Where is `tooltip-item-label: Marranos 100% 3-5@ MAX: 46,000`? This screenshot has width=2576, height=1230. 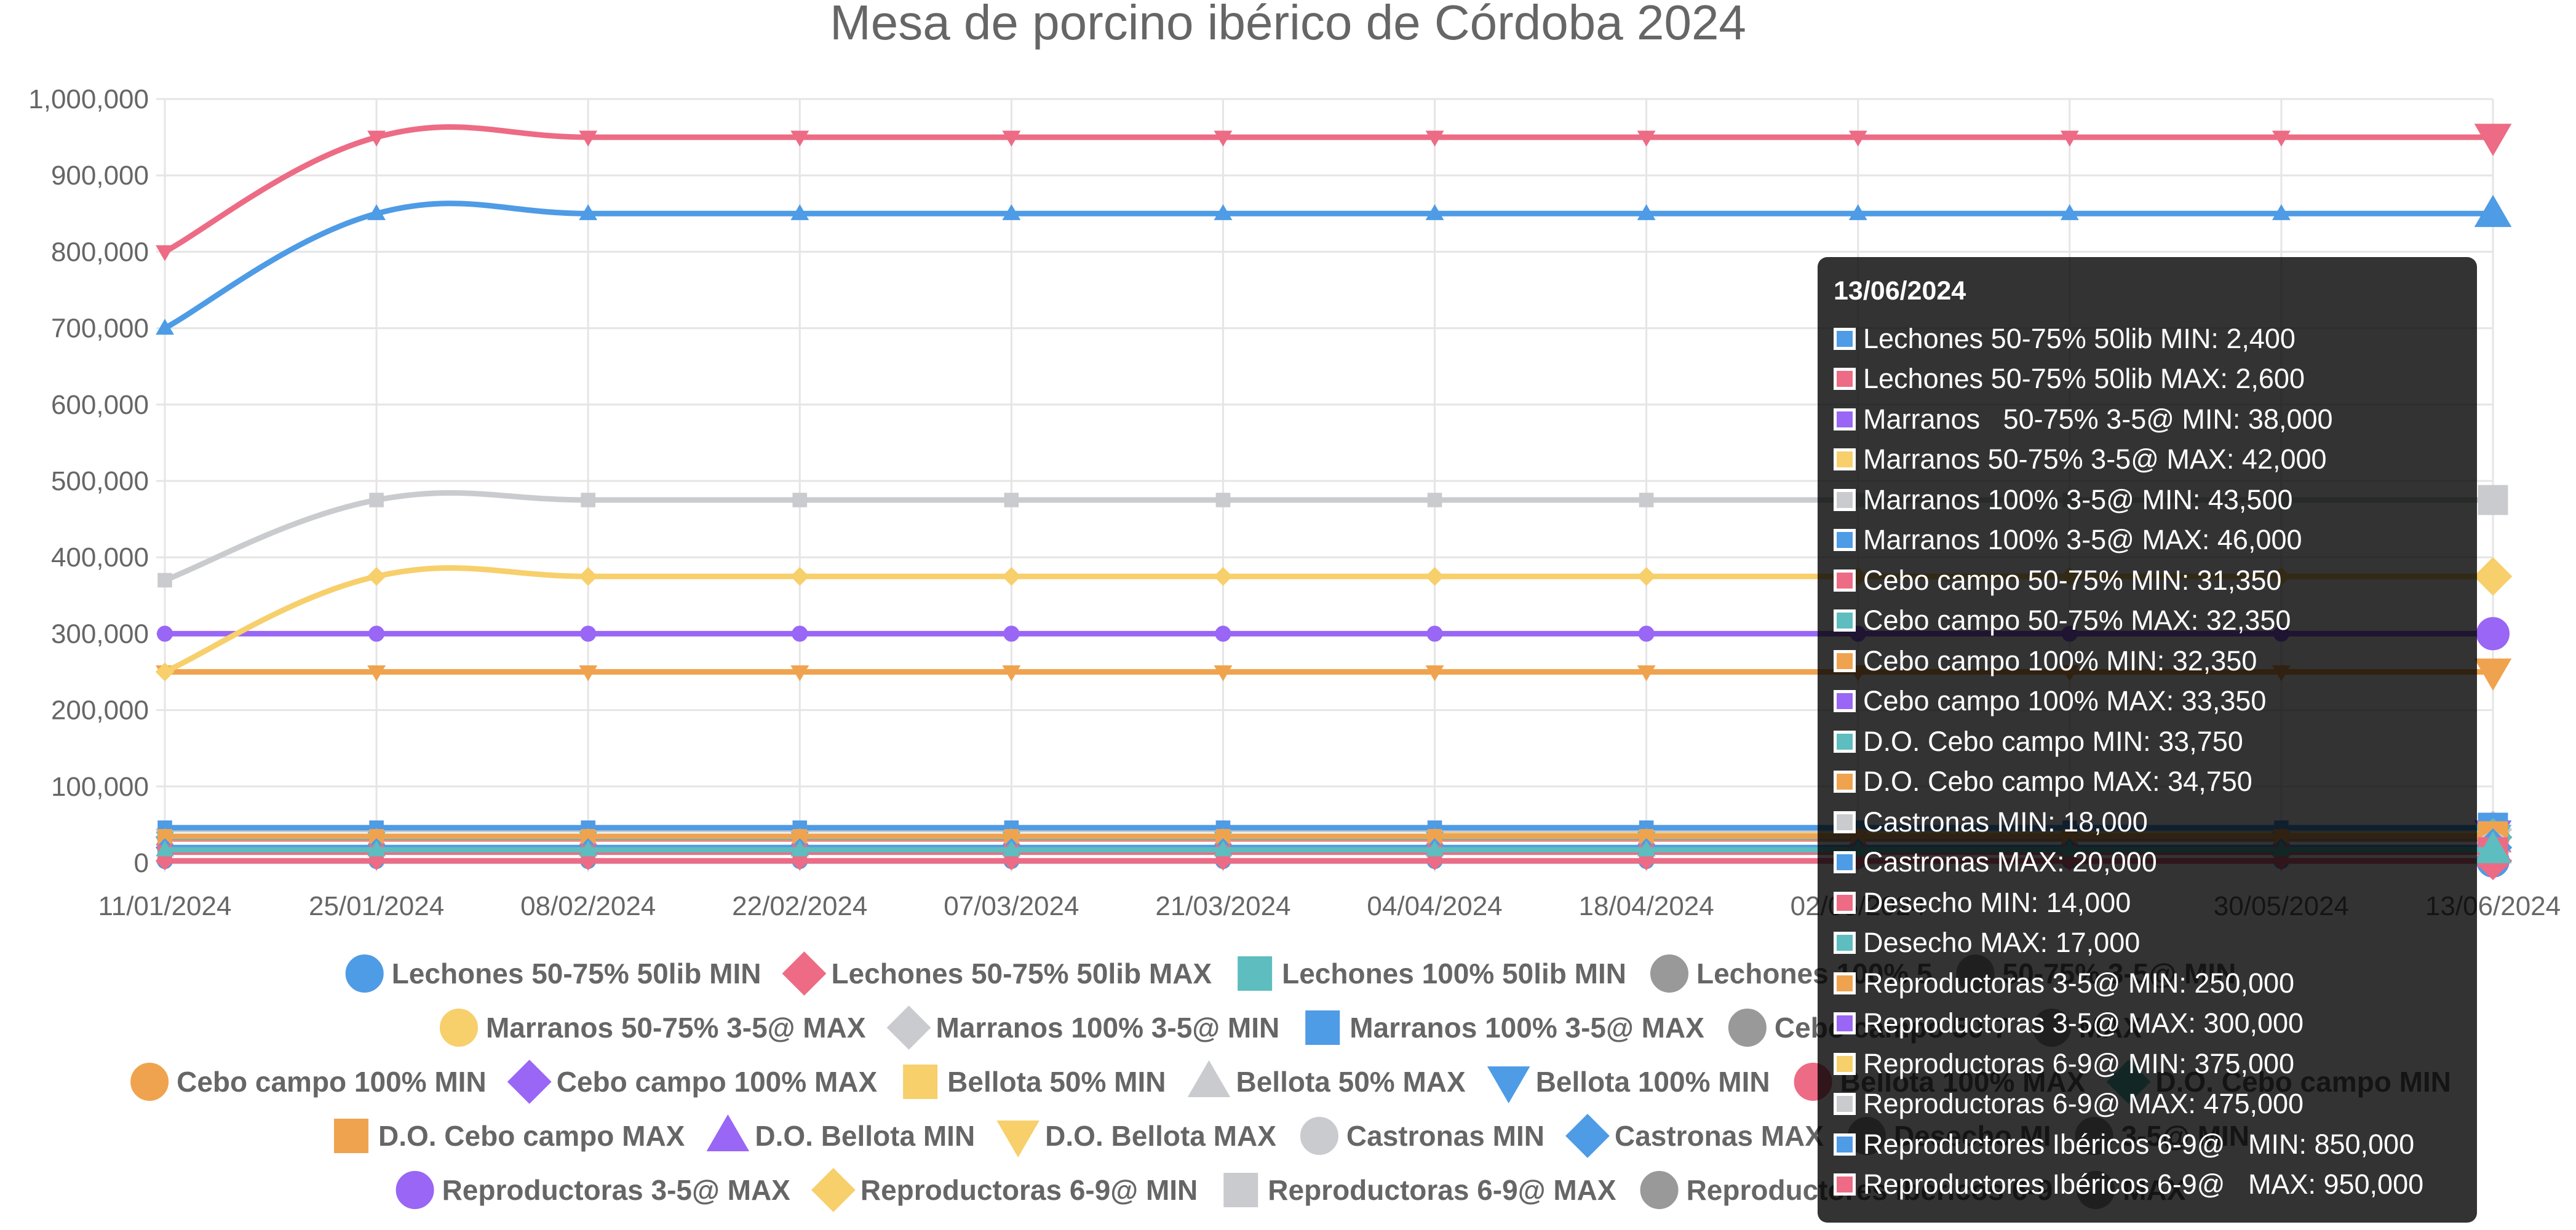 tooltip-item-label: Marranos 100% 3-5@ MAX: 46,000 is located at coordinates (2082, 540).